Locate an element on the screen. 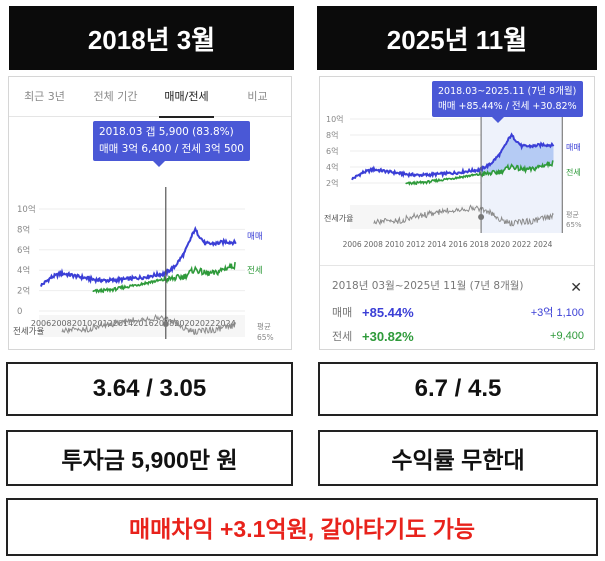 This screenshot has width=605, height=561. summary-jeonse-amount: +9,400 is located at coordinates (567, 336).